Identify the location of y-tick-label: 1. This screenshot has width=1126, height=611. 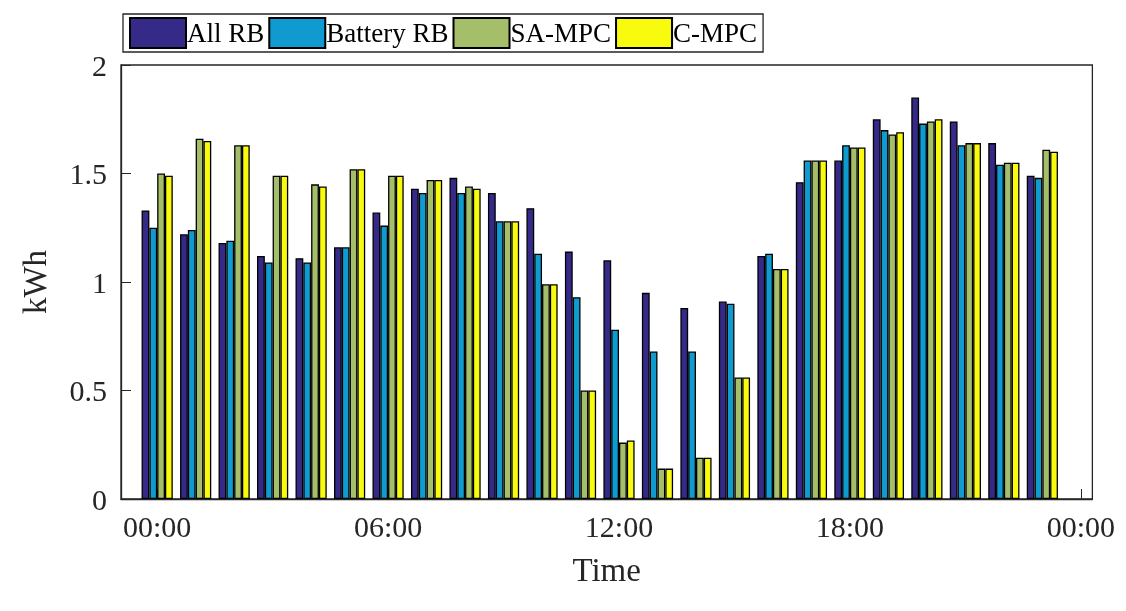
(99, 282).